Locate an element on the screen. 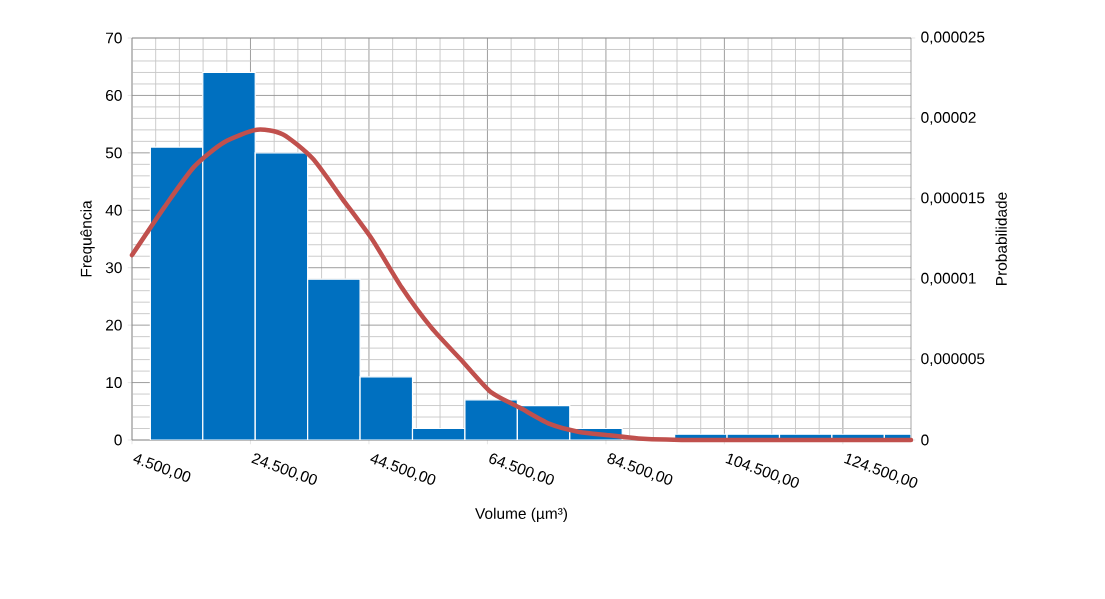 The height and width of the screenshot is (599, 1105). y2-axis-title: Probabilidade is located at coordinates (1001, 238).